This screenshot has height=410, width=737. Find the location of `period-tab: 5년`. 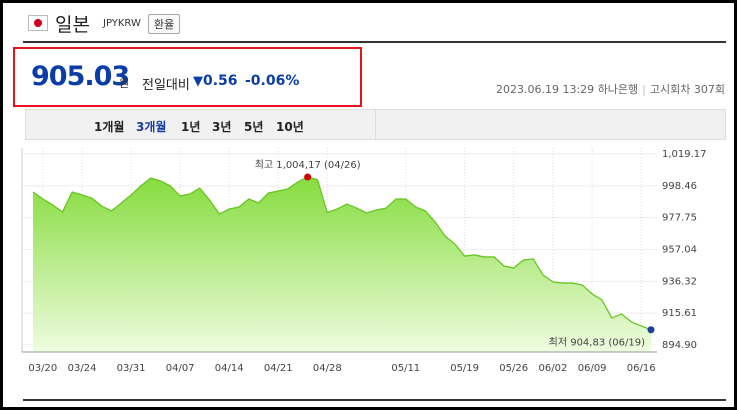

period-tab: 5년 is located at coordinates (254, 127).